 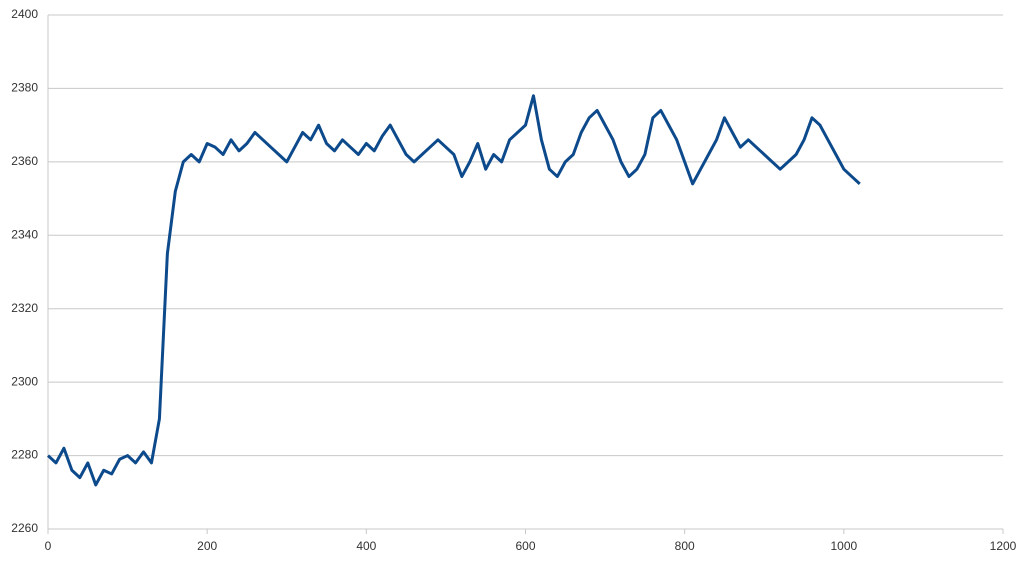 What do you see at coordinates (843, 546) in the screenshot?
I see `x-tick-label: 1000` at bounding box center [843, 546].